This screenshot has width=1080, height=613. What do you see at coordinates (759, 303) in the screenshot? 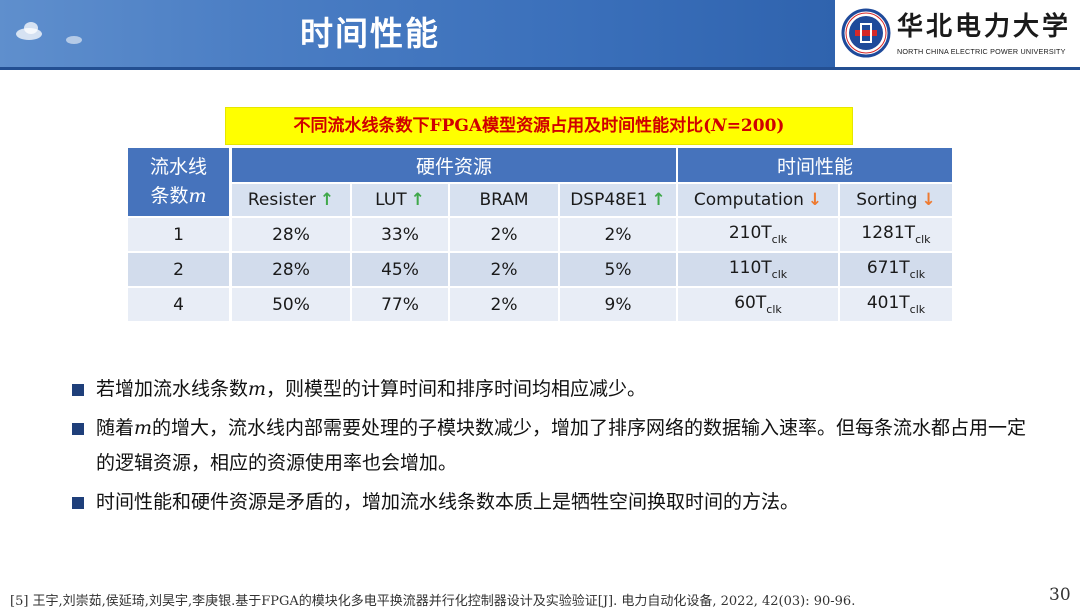
I see `cell-computation: 60Tclk` at bounding box center [759, 303].